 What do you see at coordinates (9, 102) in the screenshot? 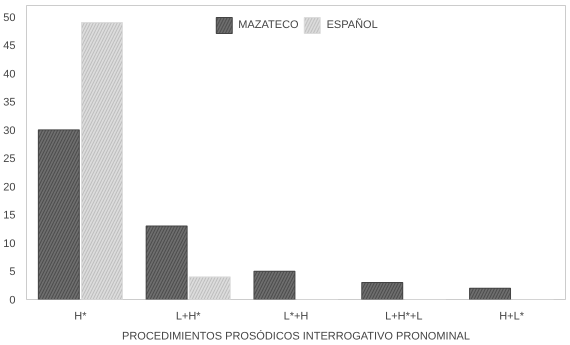
I see `y-tick-label: 35` at bounding box center [9, 102].